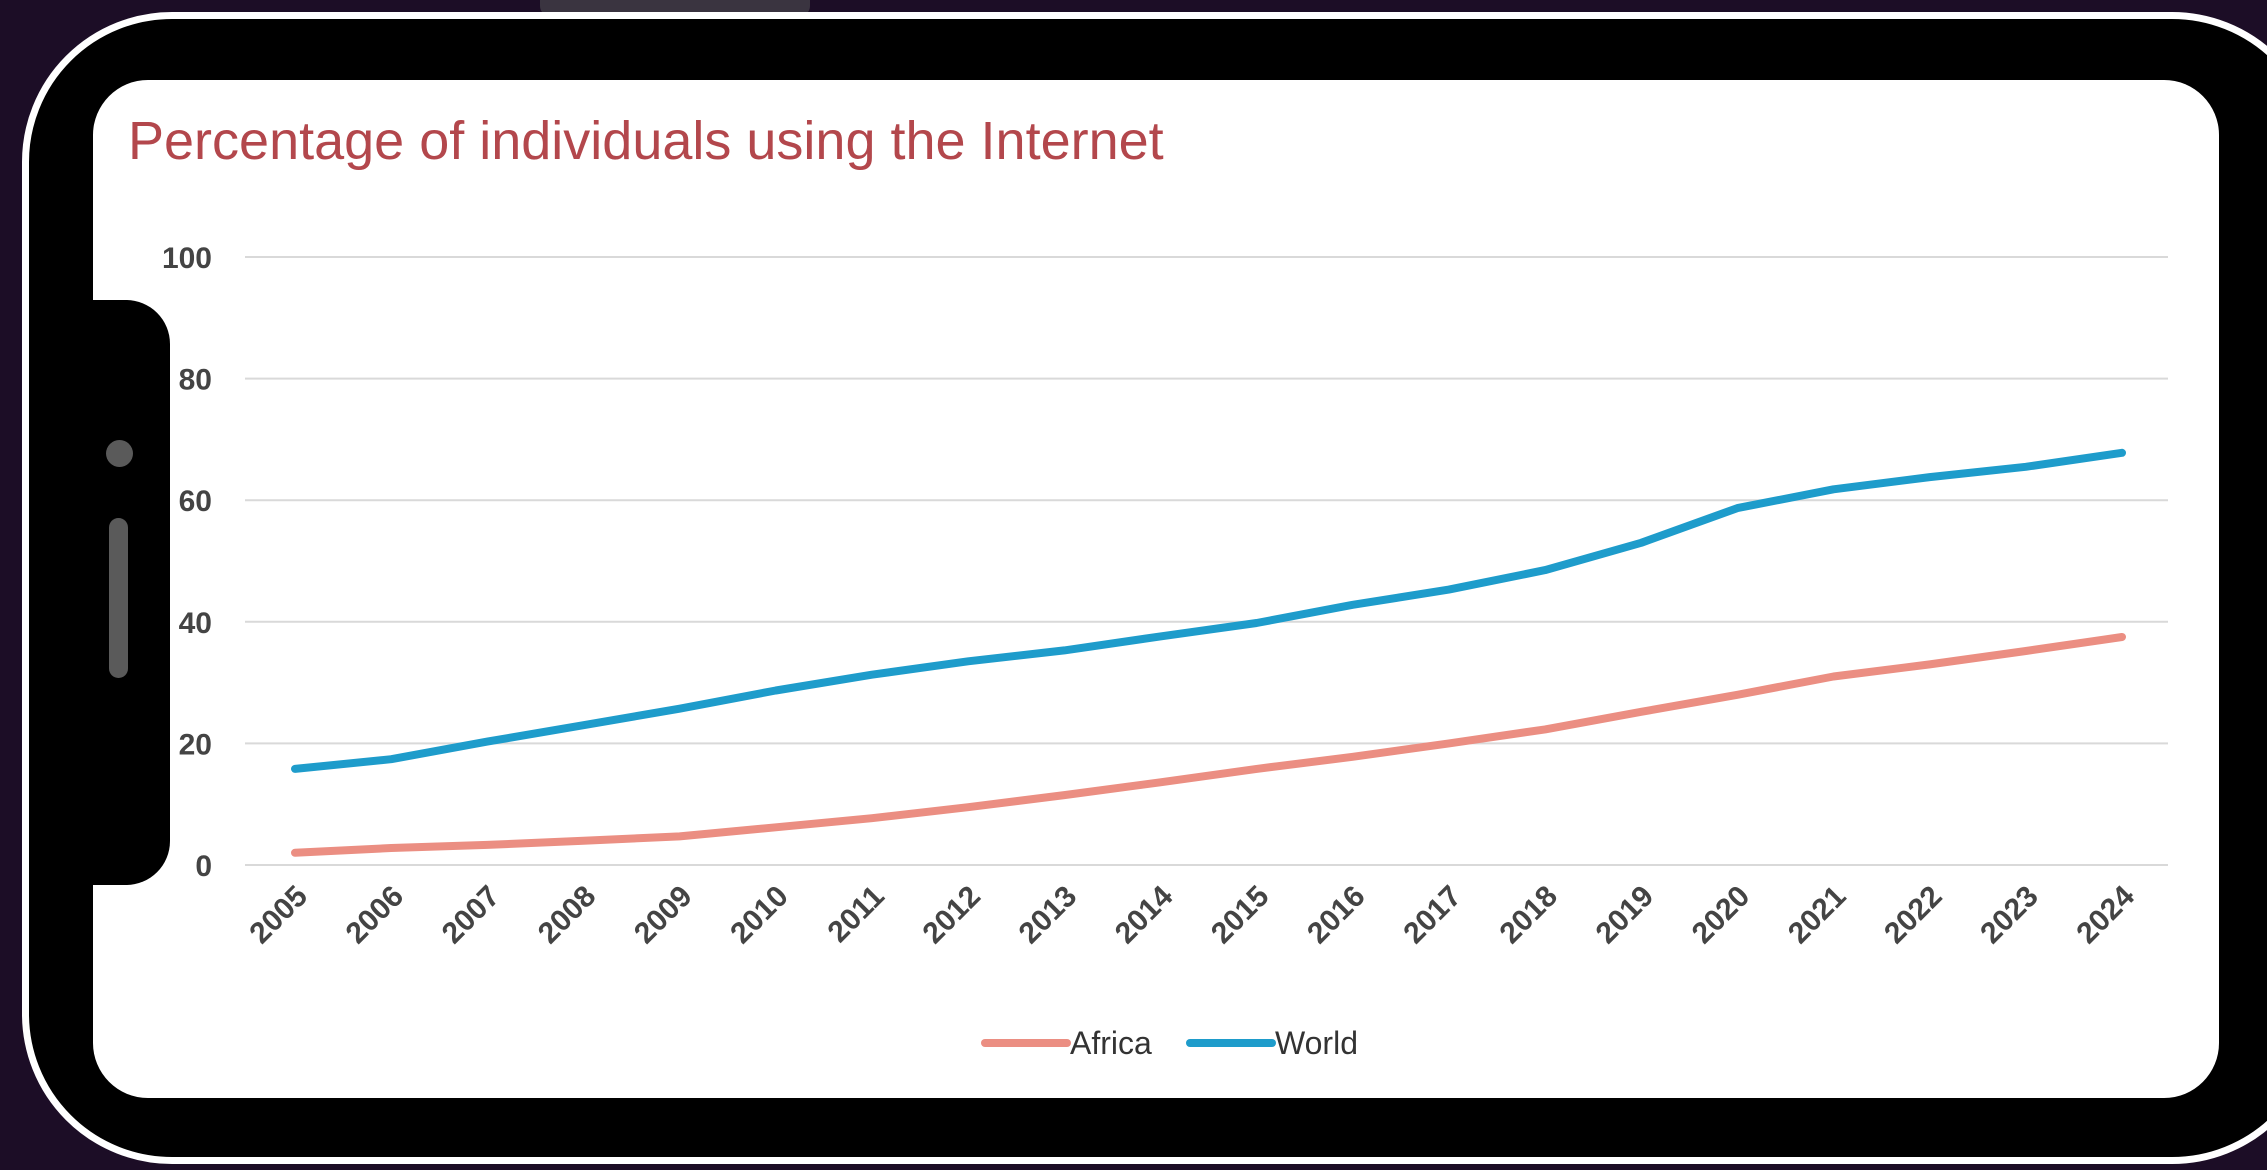  What do you see at coordinates (1336, 915) in the screenshot?
I see `x-tick-label: 2016` at bounding box center [1336, 915].